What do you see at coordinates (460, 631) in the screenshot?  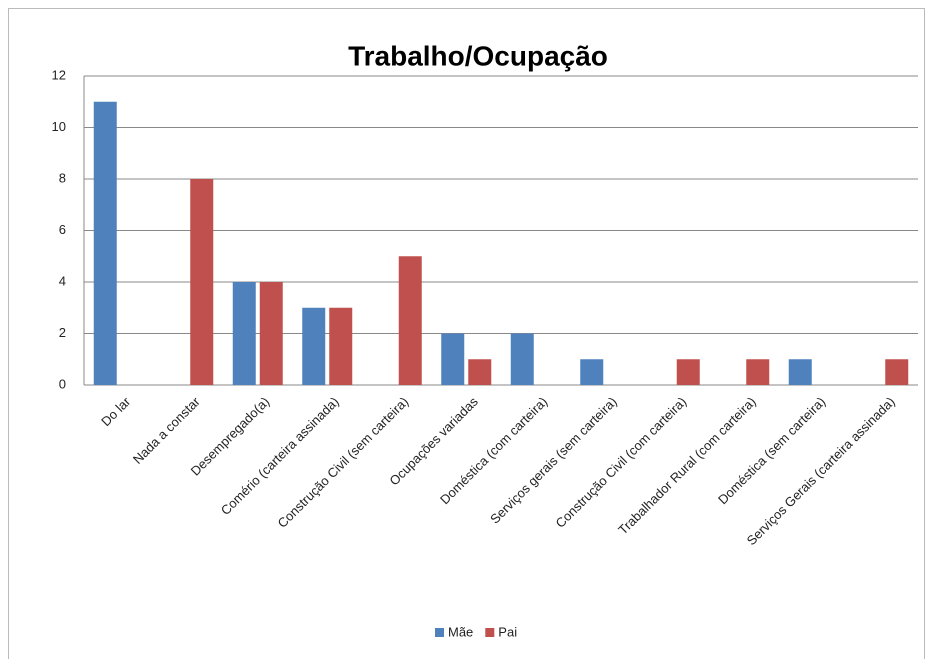 I see `legend-label: Mãe` at bounding box center [460, 631].